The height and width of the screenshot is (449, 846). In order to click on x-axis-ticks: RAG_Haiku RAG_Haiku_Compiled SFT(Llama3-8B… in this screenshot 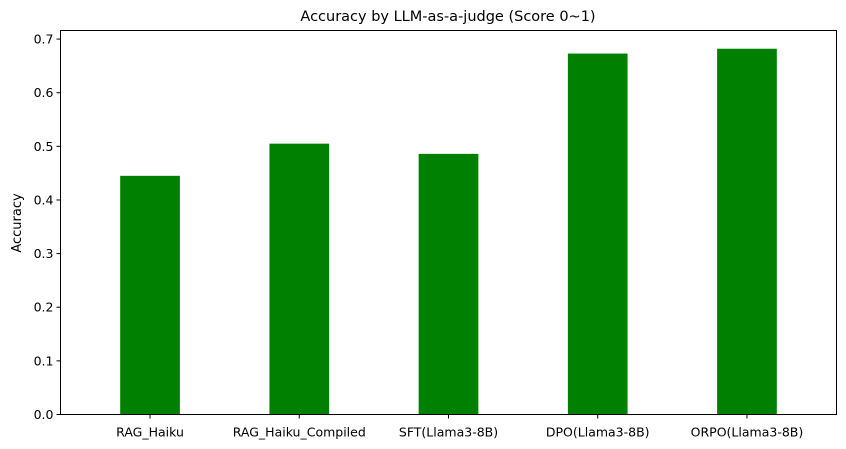, I will do `click(460, 427)`.